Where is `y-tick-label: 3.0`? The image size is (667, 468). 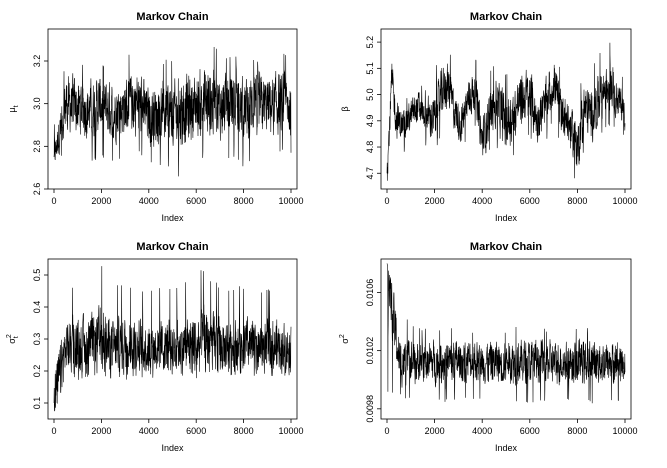 y-tick-label: 3.0 is located at coordinates (37, 103).